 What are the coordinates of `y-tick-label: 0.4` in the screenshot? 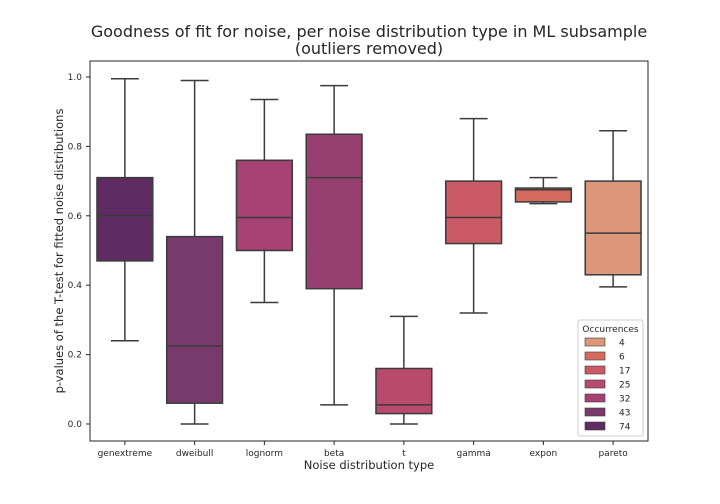 It's located at (75, 286).